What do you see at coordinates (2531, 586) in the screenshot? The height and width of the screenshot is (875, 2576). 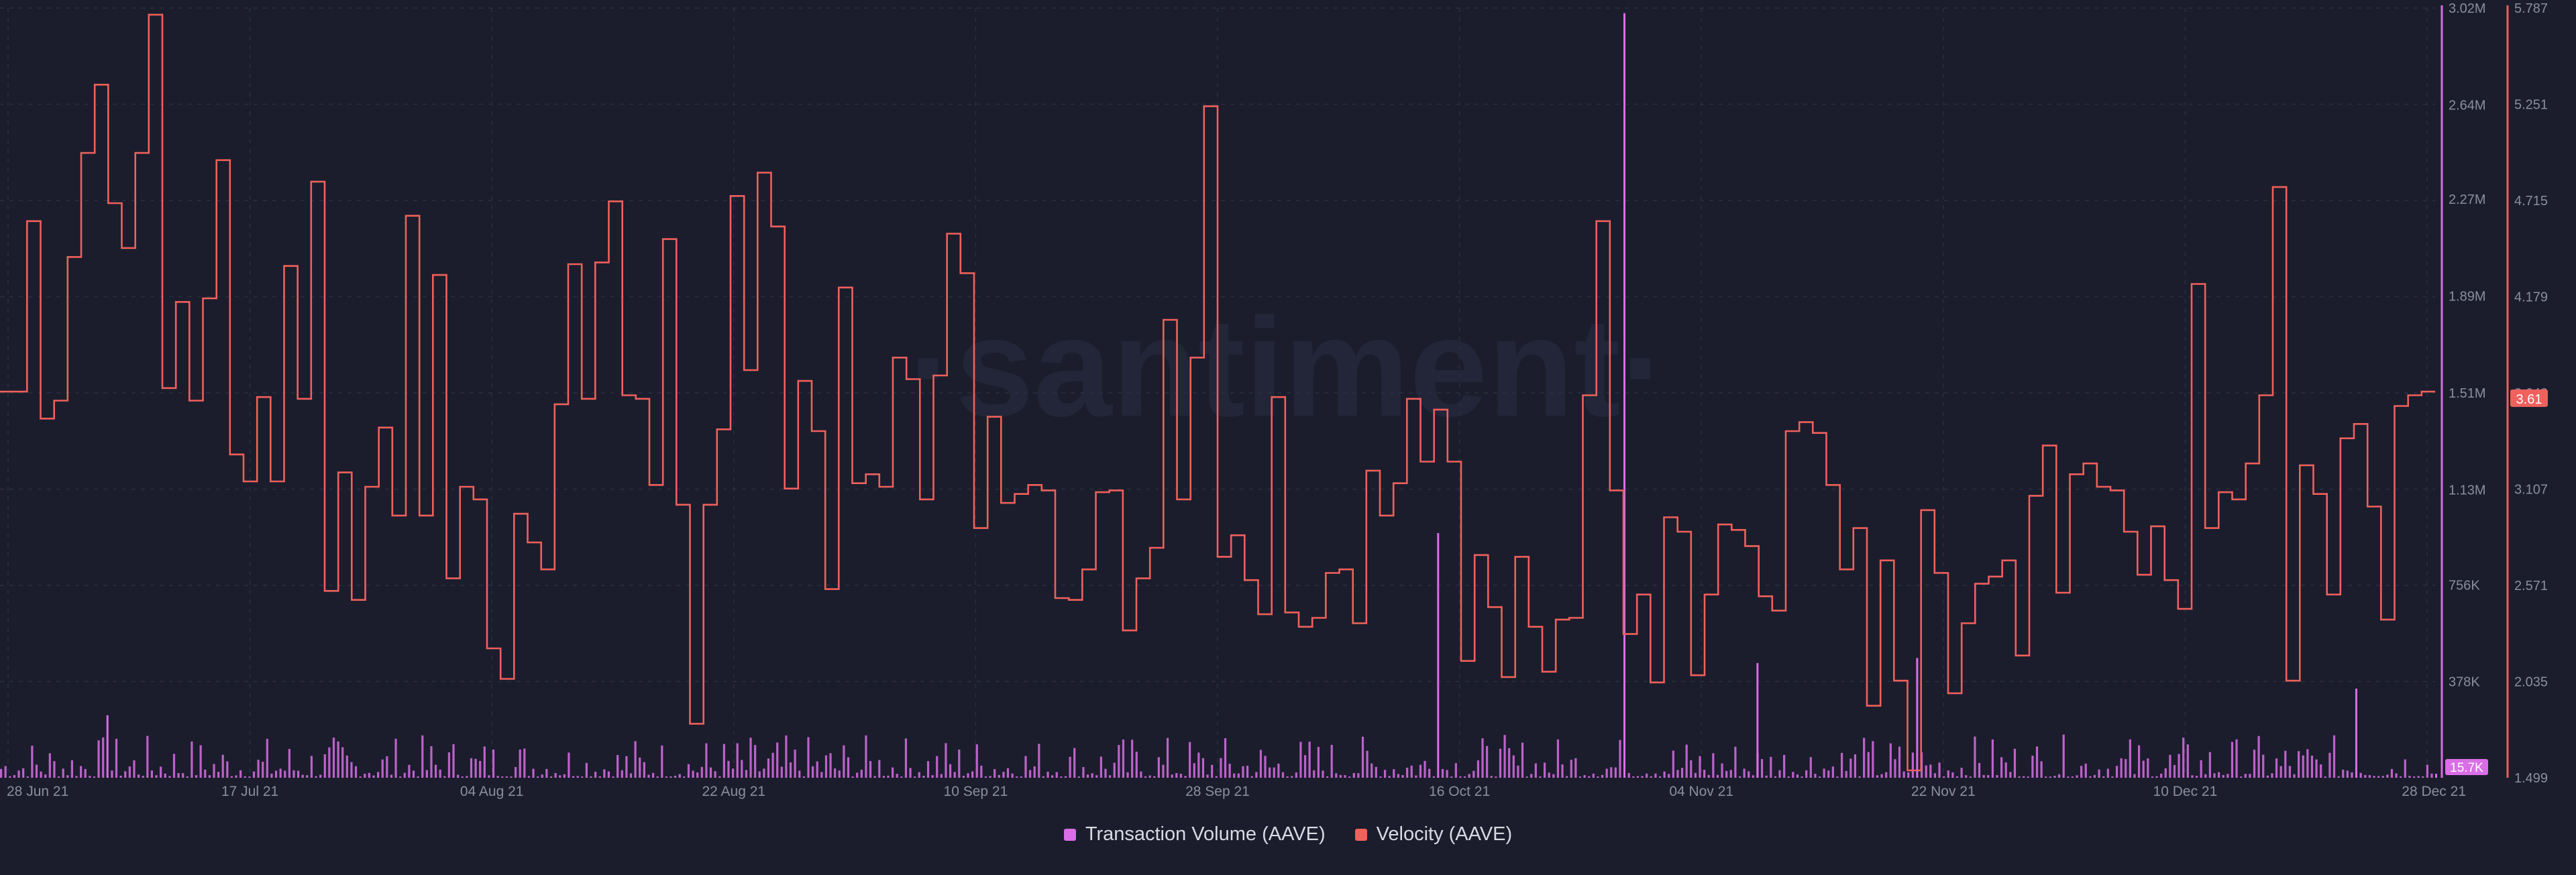 I see `velocity-axis-tick: 2.571` at bounding box center [2531, 586].